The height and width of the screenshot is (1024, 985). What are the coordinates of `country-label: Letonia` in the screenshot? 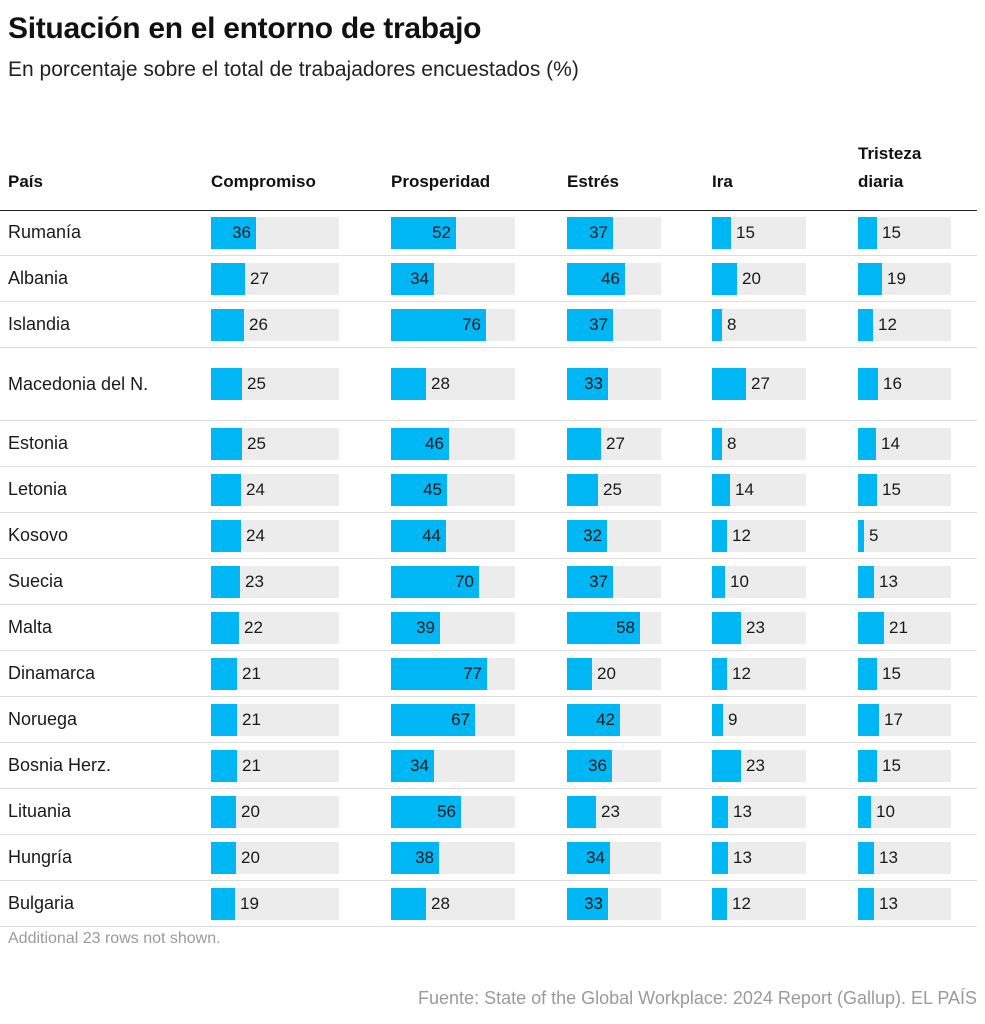 It's located at (38, 489).